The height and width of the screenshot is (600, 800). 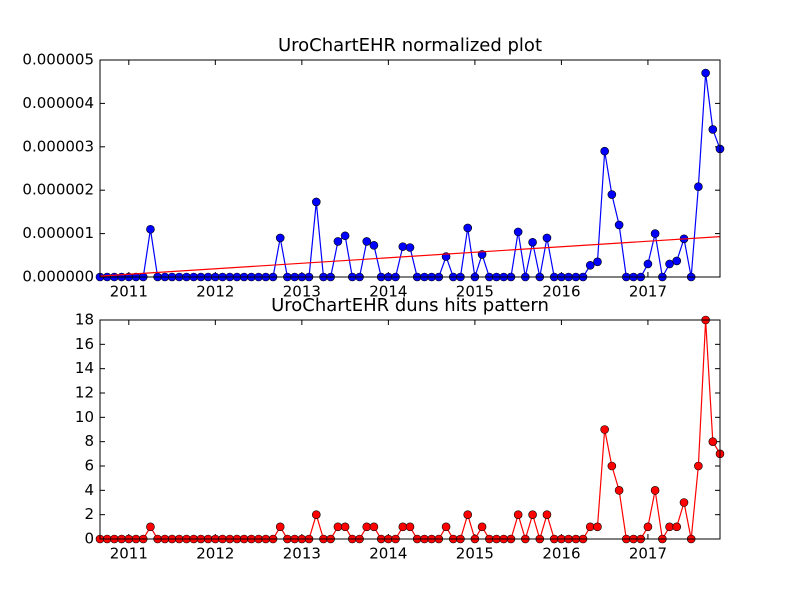 What do you see at coordinates (84, 344) in the screenshot?
I see `y-tick-label: 16` at bounding box center [84, 344].